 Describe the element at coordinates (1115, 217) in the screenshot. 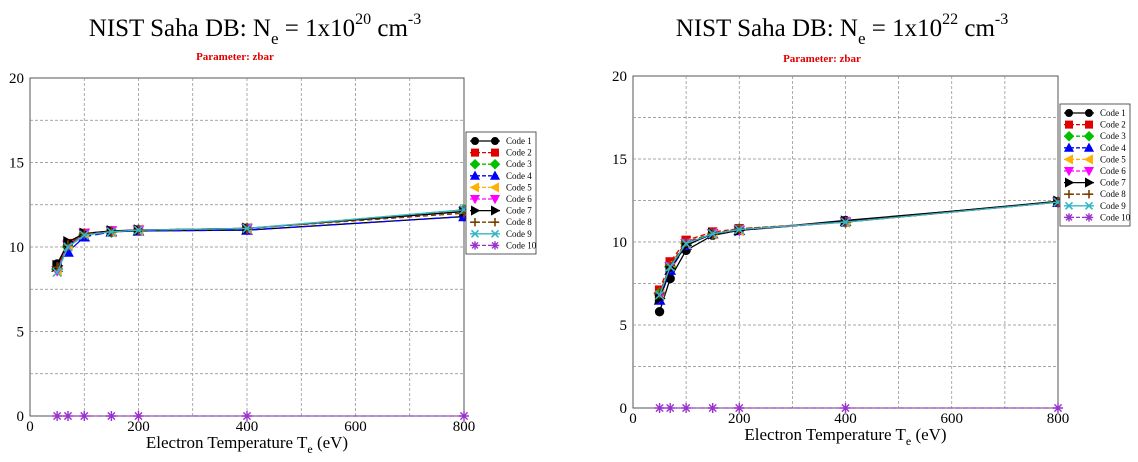

I see `legend-label: Code 10` at that location.